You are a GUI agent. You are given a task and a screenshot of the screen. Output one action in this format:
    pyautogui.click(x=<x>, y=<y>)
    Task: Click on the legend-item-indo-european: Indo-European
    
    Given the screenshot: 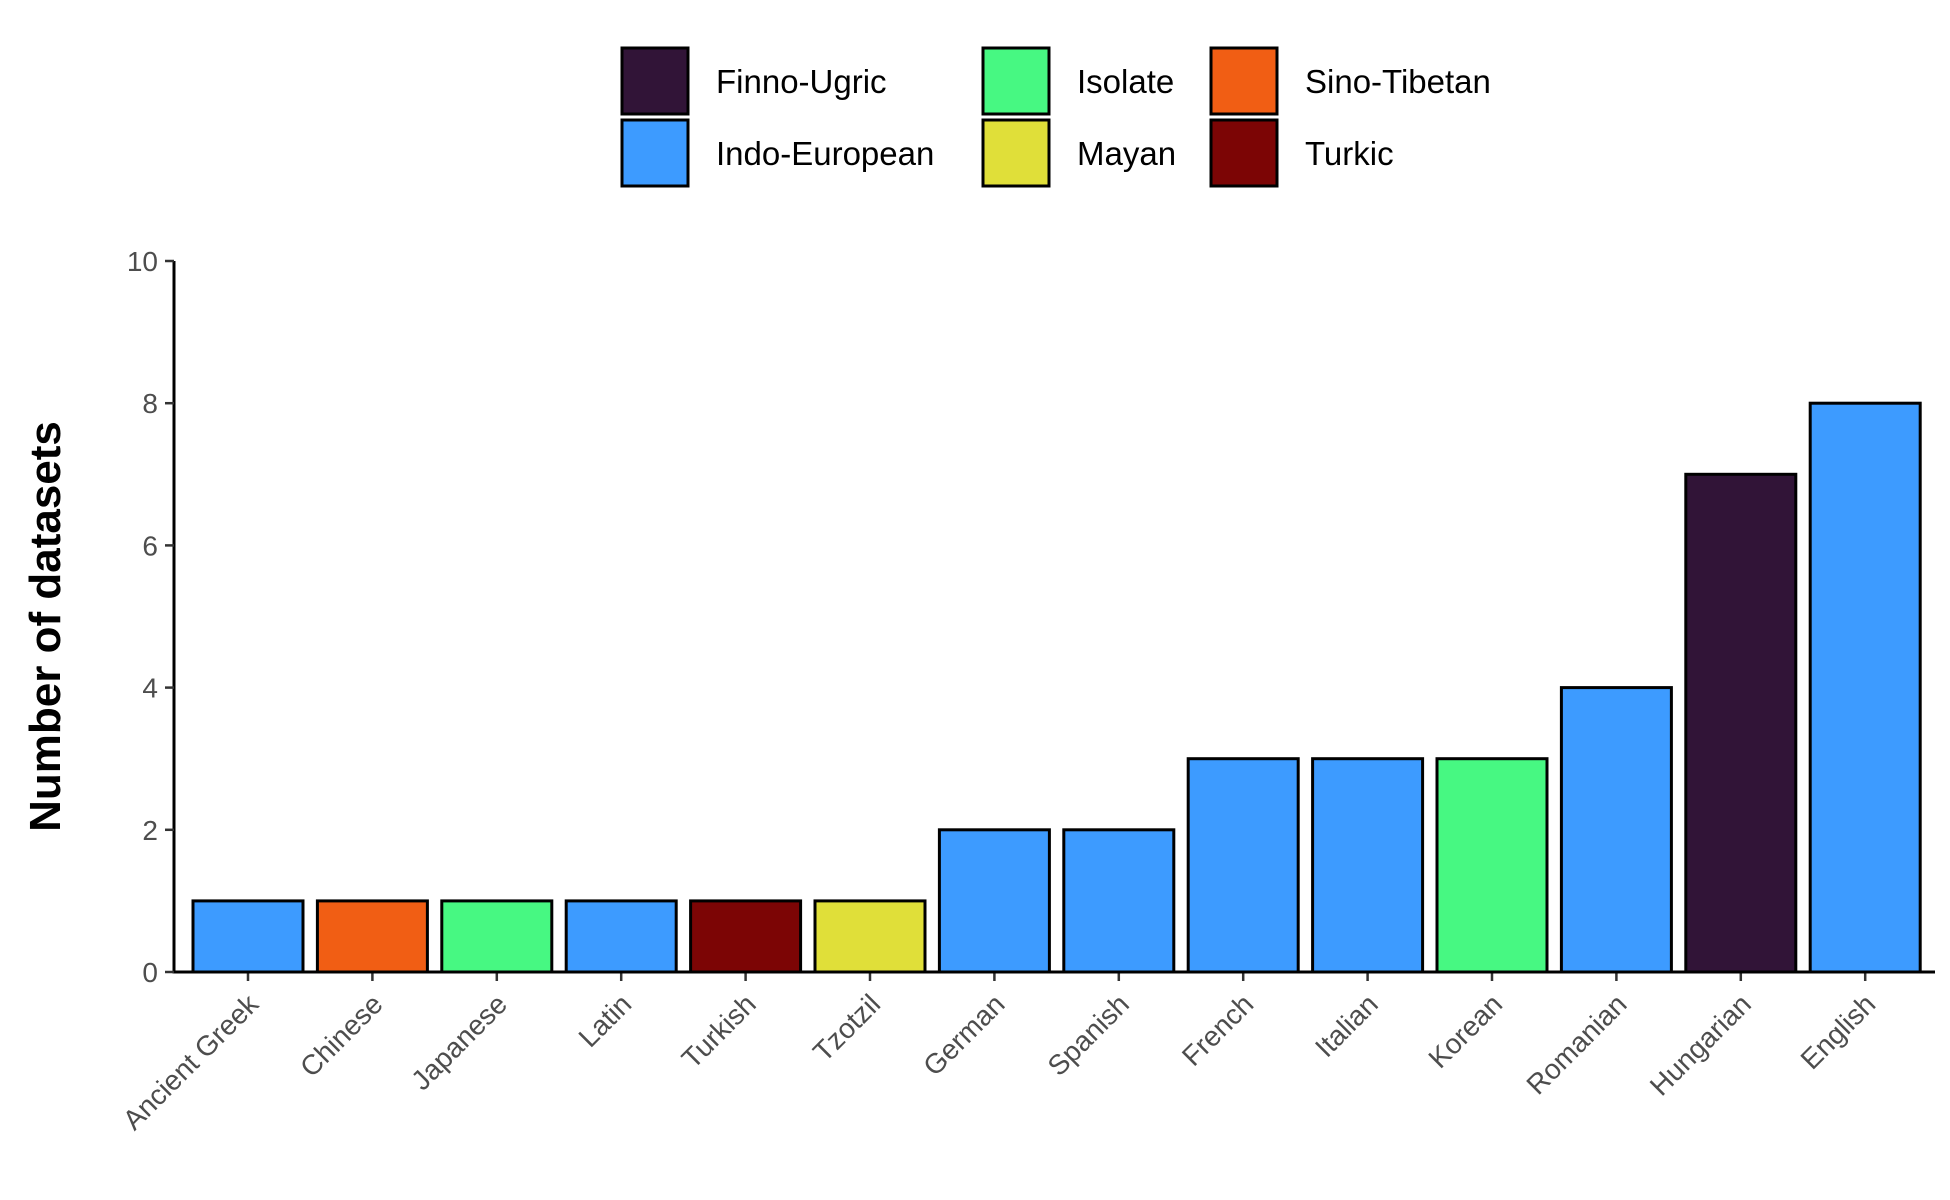 What is the action you would take?
    pyautogui.click(x=777, y=153)
    